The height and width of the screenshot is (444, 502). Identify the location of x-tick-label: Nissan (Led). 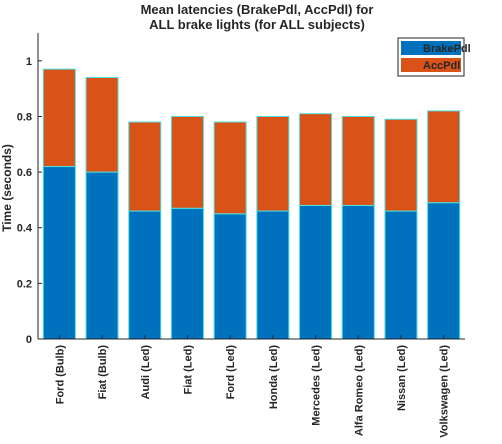
(402, 378).